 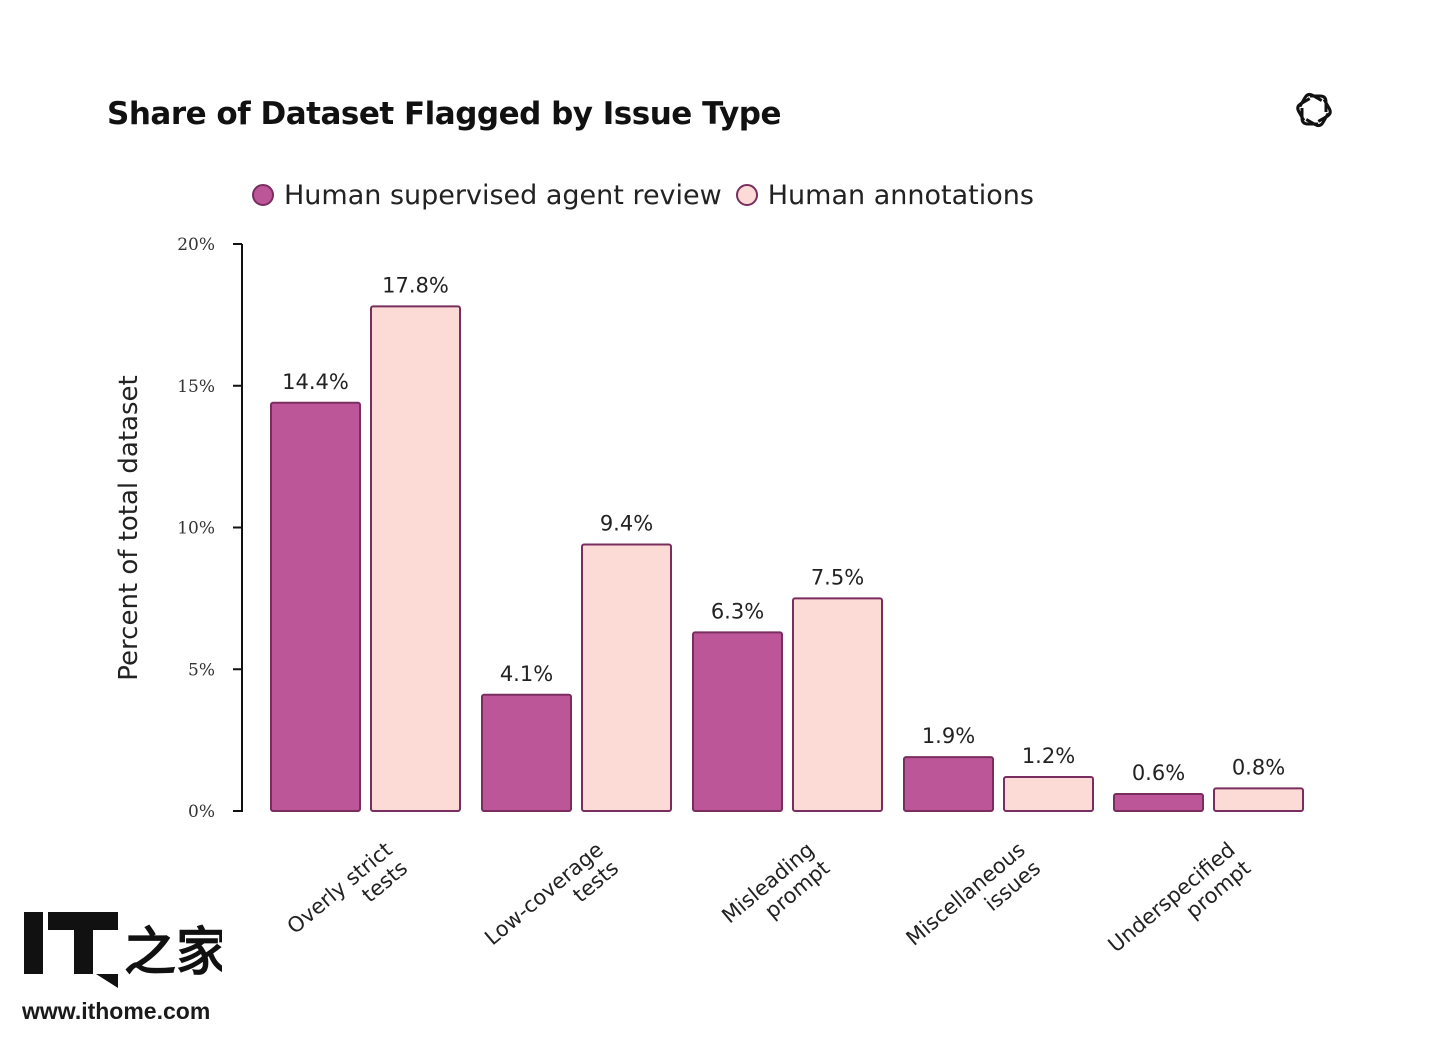 What do you see at coordinates (948, 736) in the screenshot?
I see `bar-value-label: 1.9%` at bounding box center [948, 736].